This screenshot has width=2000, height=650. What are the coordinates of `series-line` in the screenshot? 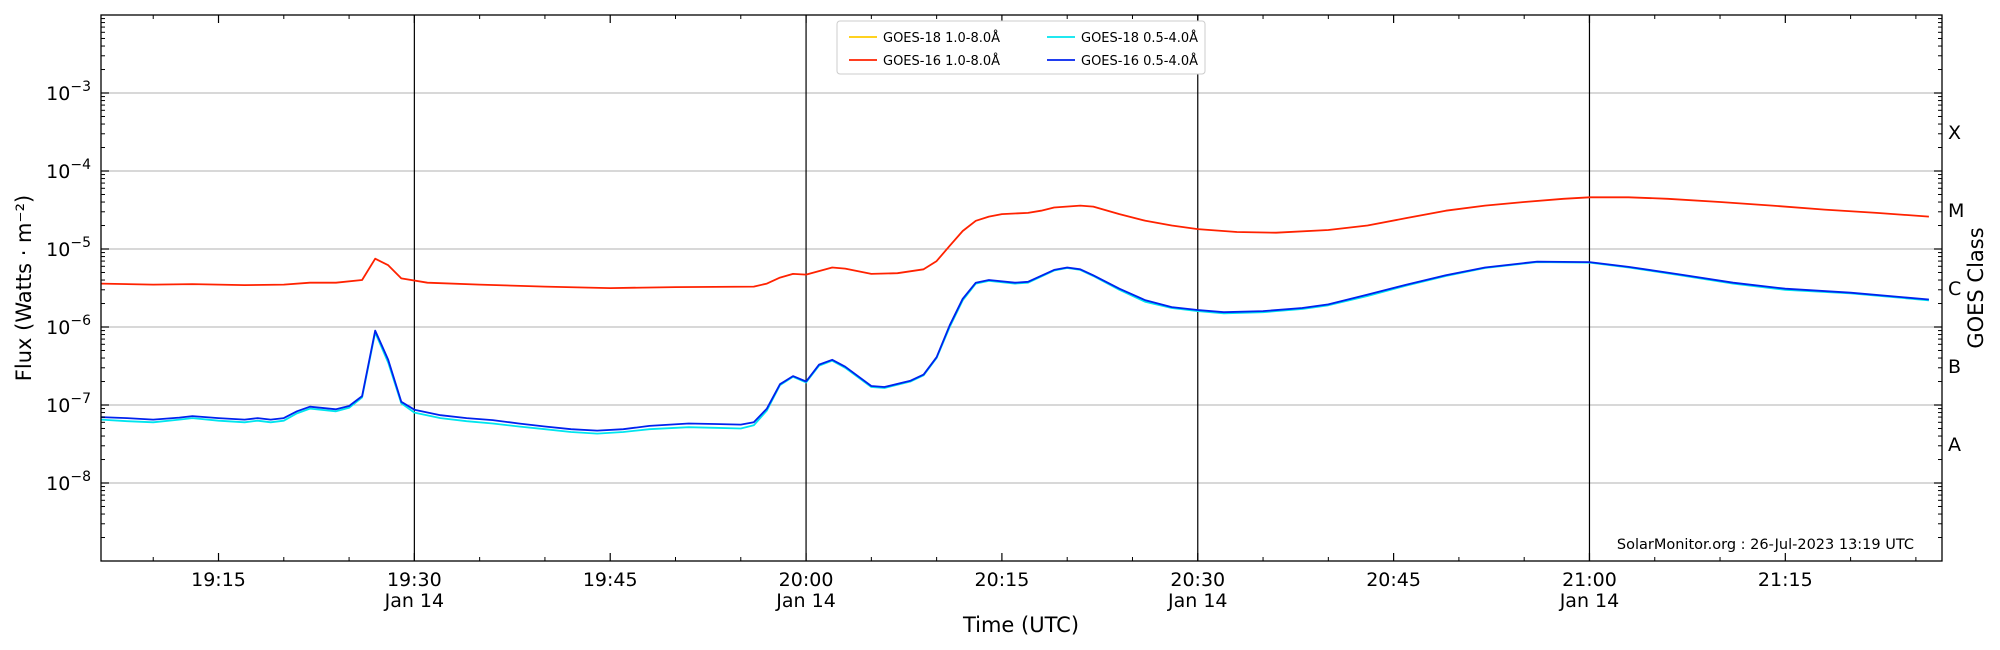 It's located at (1014, 242).